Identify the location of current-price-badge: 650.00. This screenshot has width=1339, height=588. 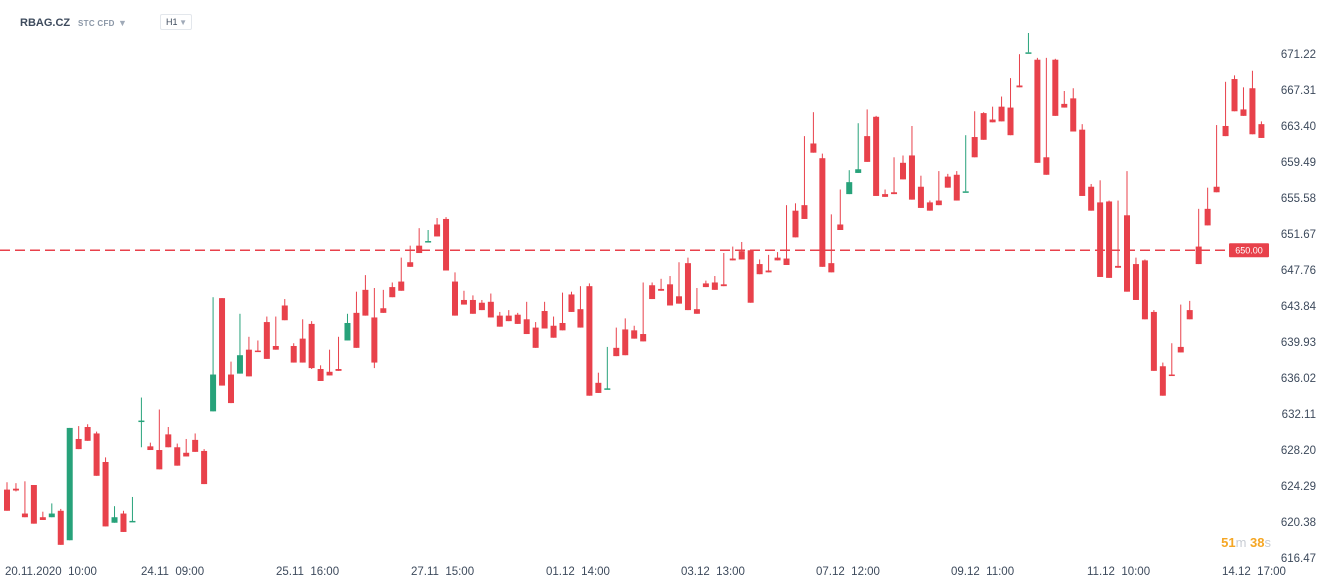
(1249, 250).